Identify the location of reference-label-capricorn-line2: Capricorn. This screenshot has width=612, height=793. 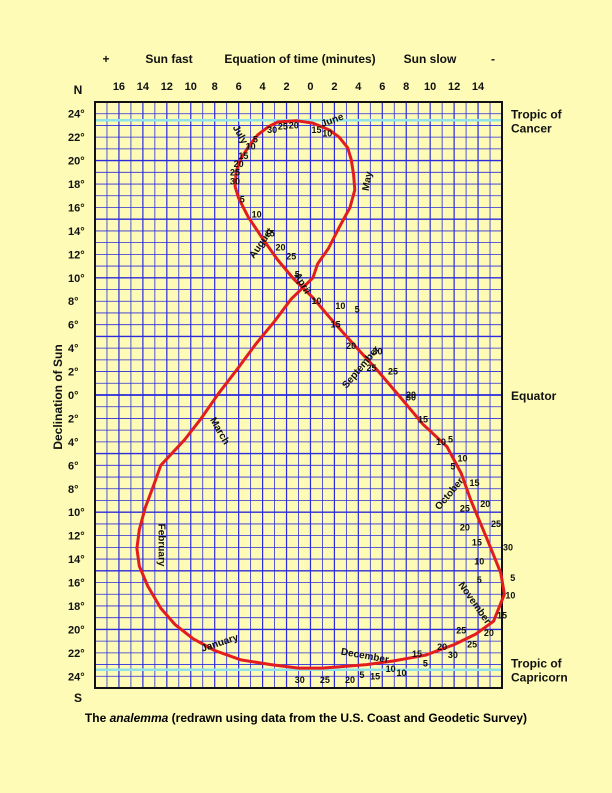
(539, 678).